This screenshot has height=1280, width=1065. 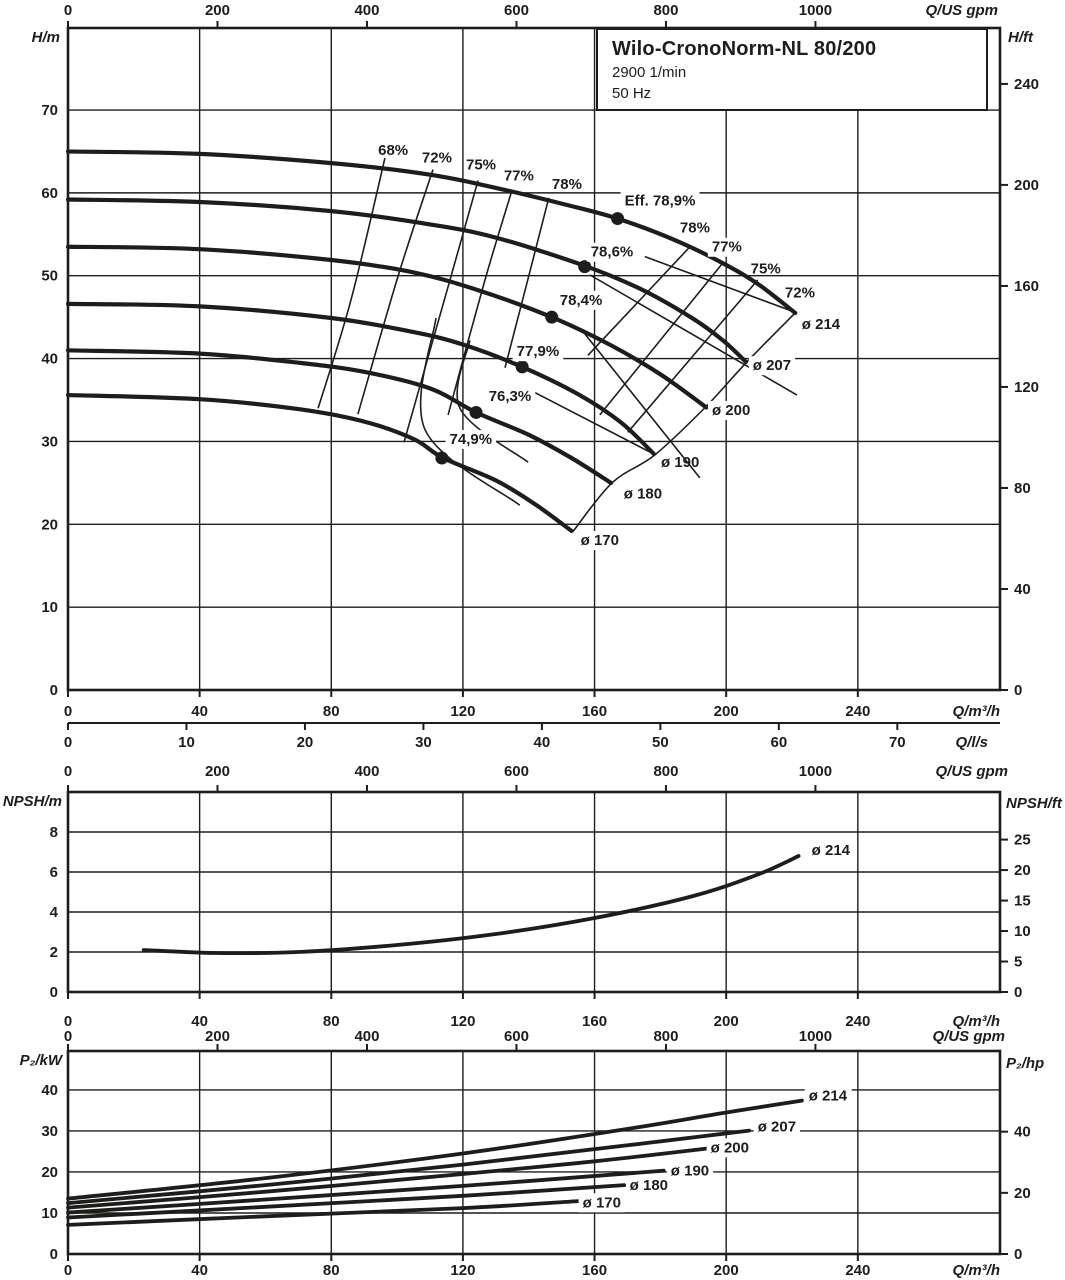 What do you see at coordinates (68, 1270) in the screenshot?
I see `tick-label-m3h: 0` at bounding box center [68, 1270].